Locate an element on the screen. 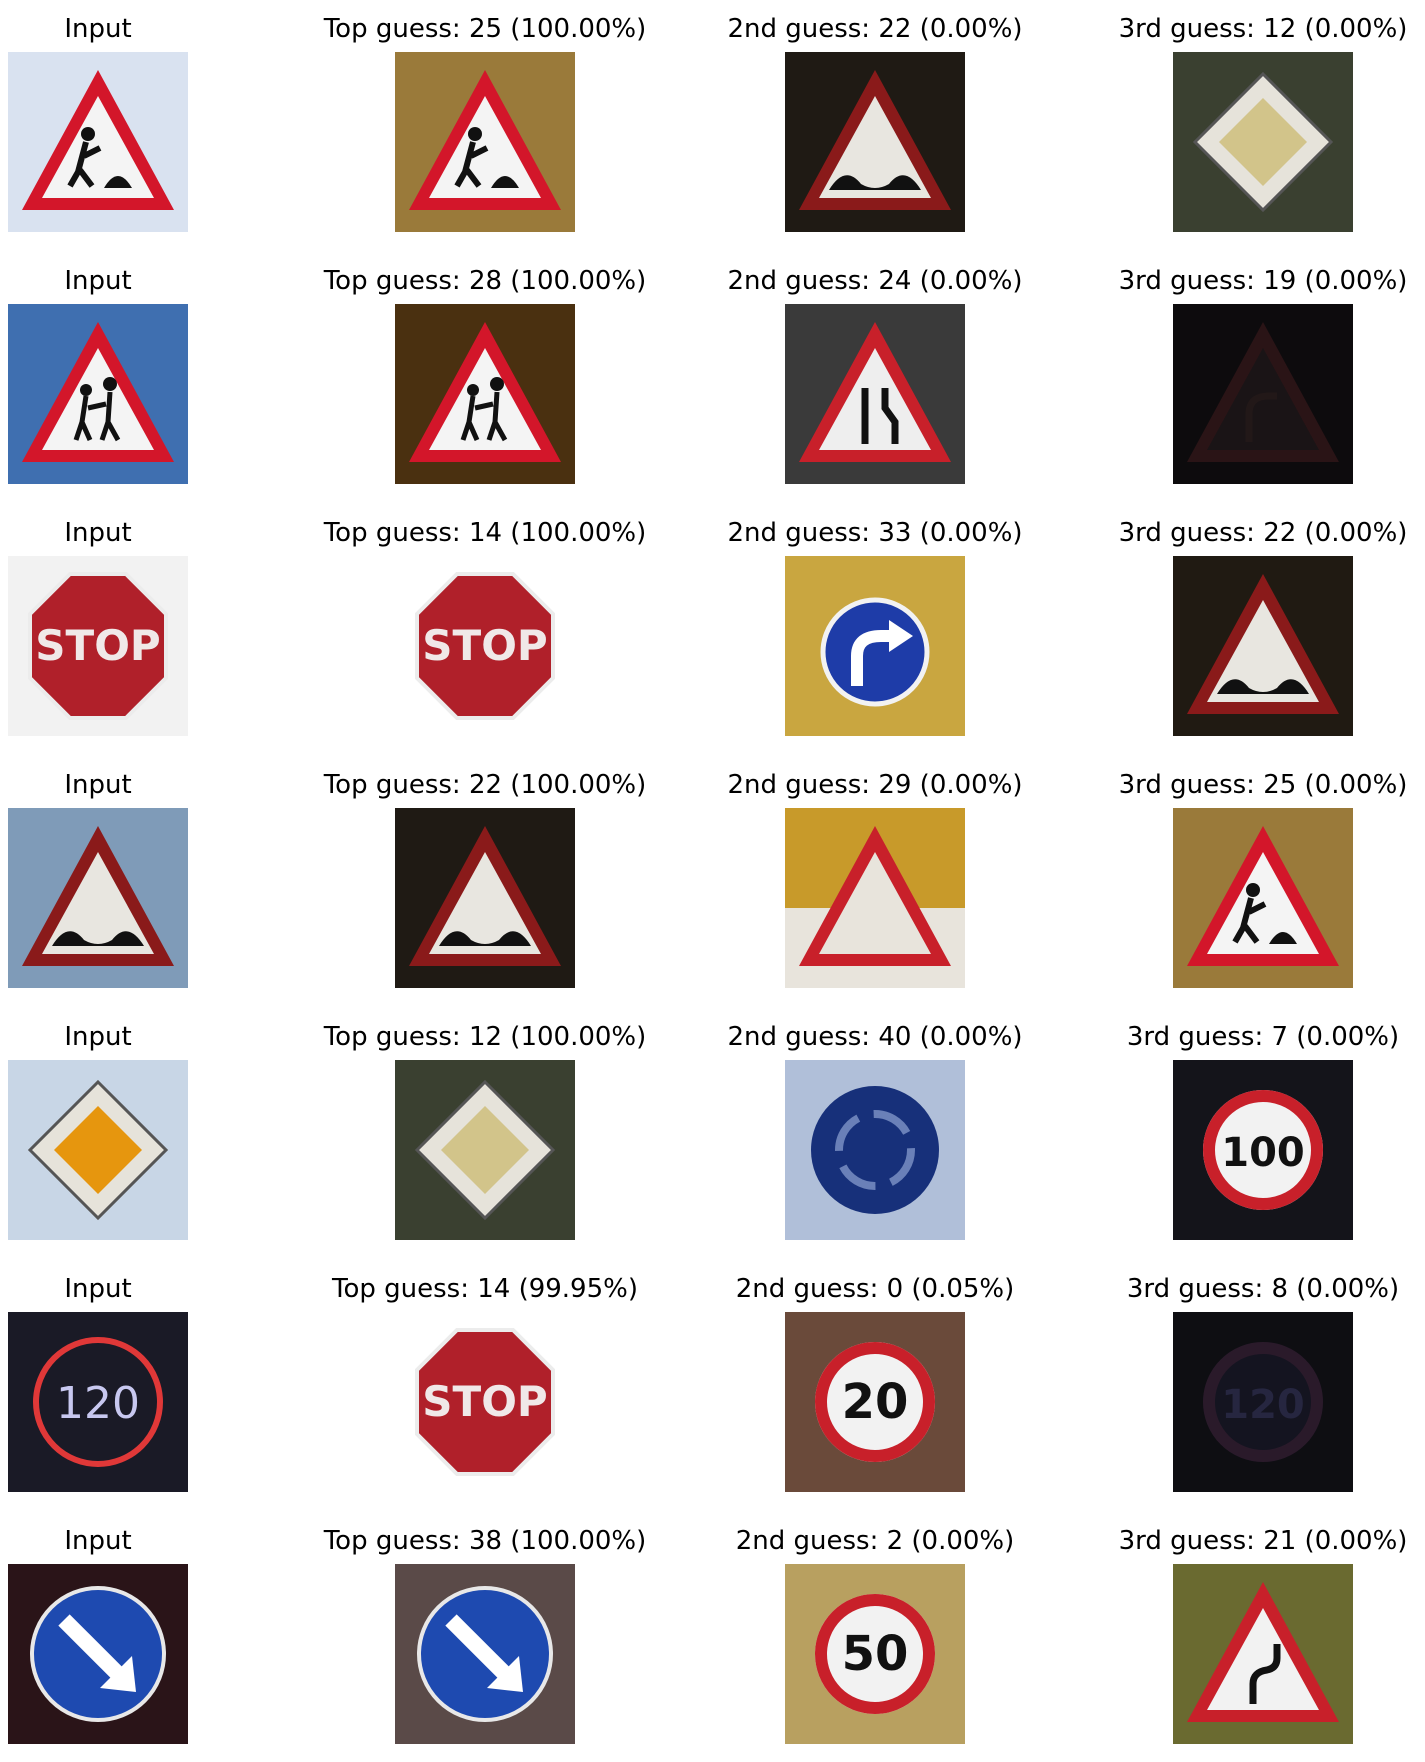 Image resolution: width=1425 pixels, height=1762 pixels. guess-cell: 2nd guess: 22 (0.00%) is located at coordinates (875, 125).